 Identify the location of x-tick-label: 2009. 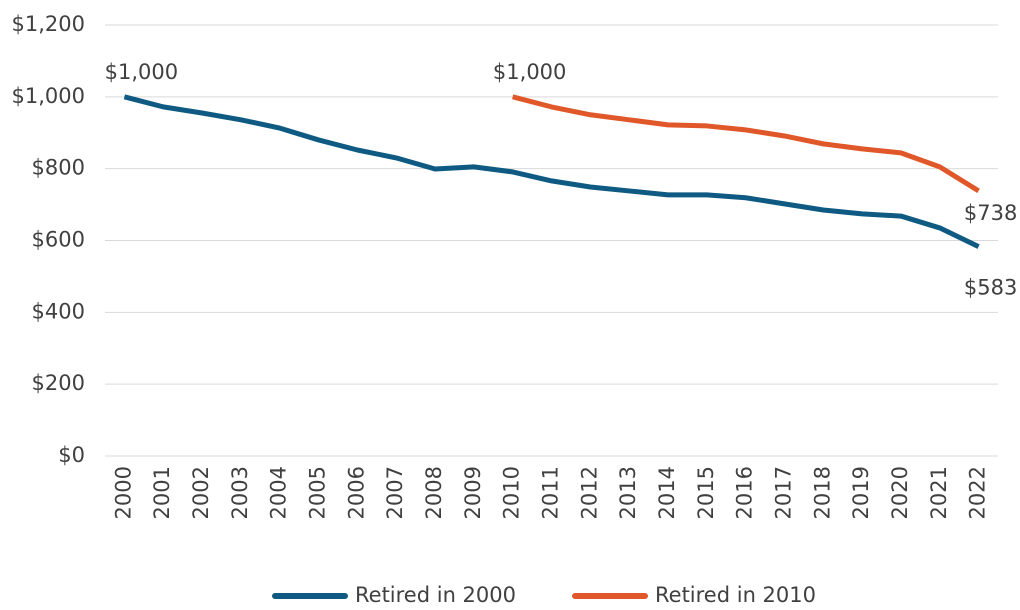
(473, 492).